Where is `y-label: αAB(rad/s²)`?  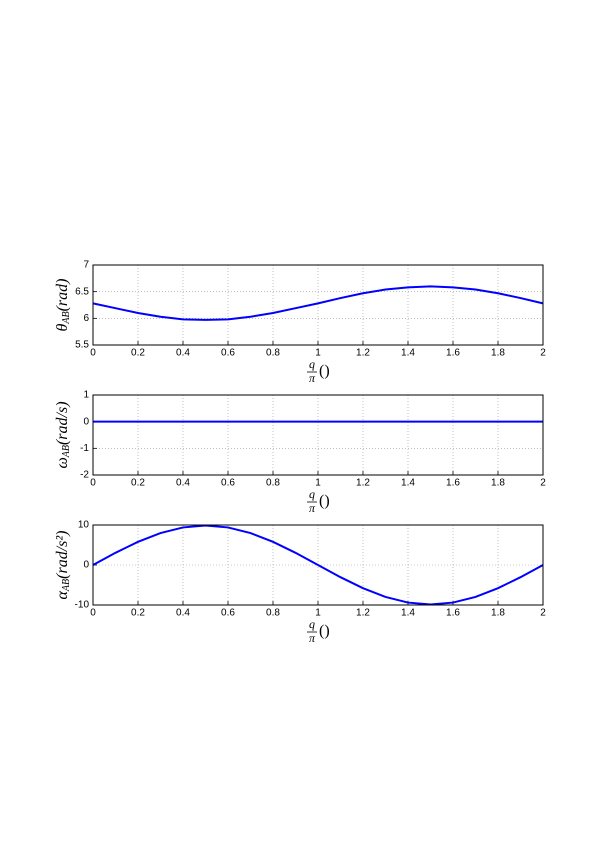 y-label: αAB(rad/s²) is located at coordinates (63, 565).